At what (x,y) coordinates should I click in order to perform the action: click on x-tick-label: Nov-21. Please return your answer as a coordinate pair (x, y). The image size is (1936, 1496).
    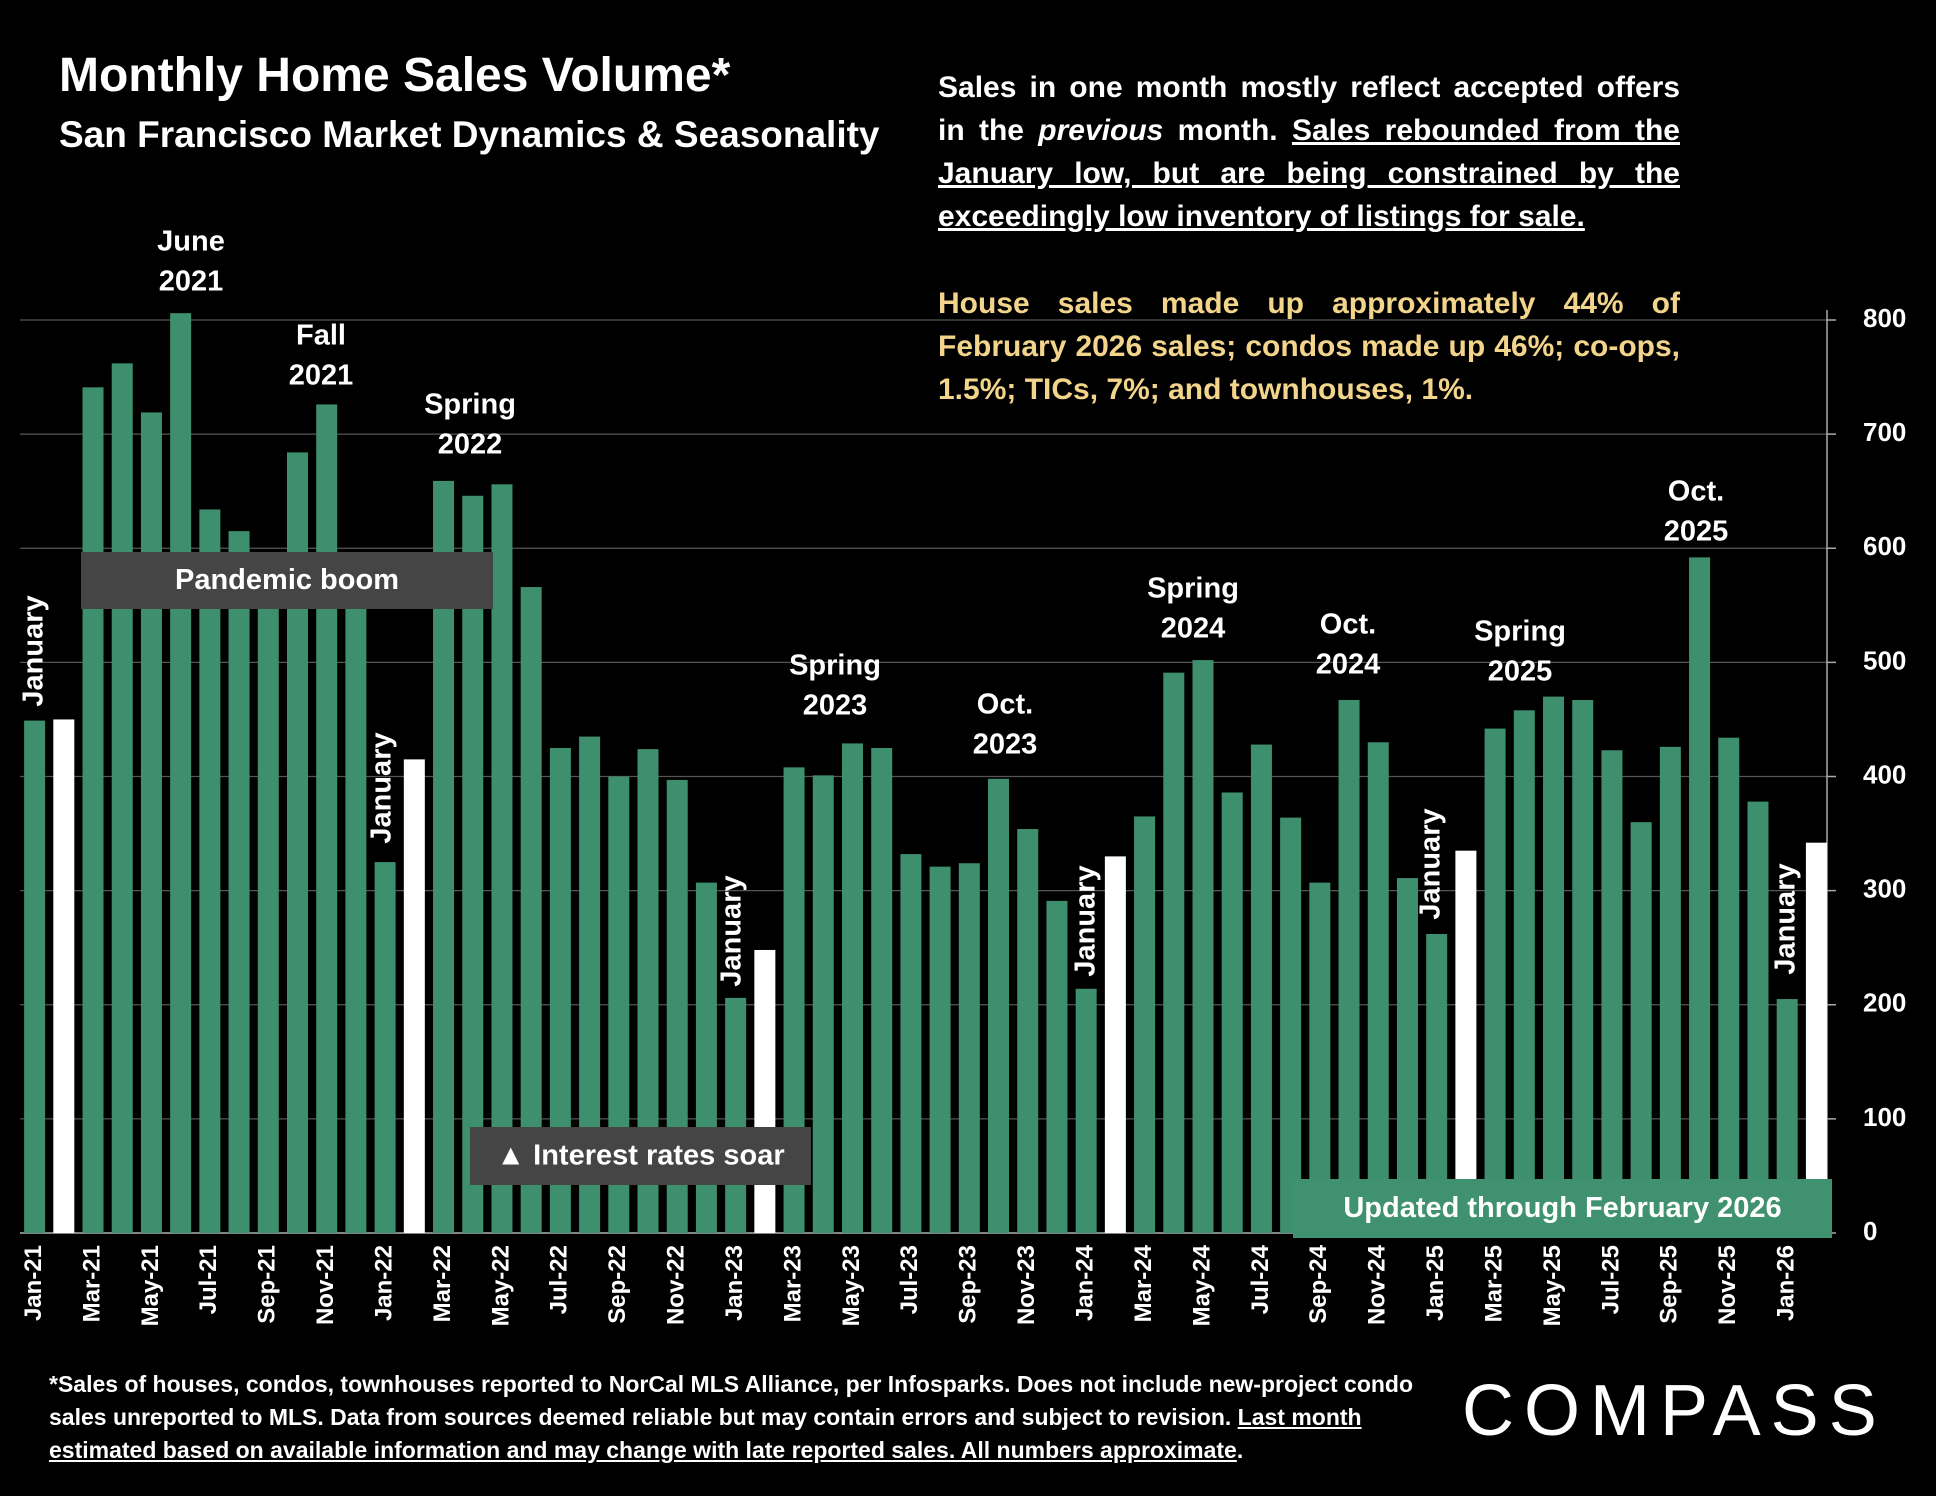
    Looking at the image, I should click on (325, 1285).